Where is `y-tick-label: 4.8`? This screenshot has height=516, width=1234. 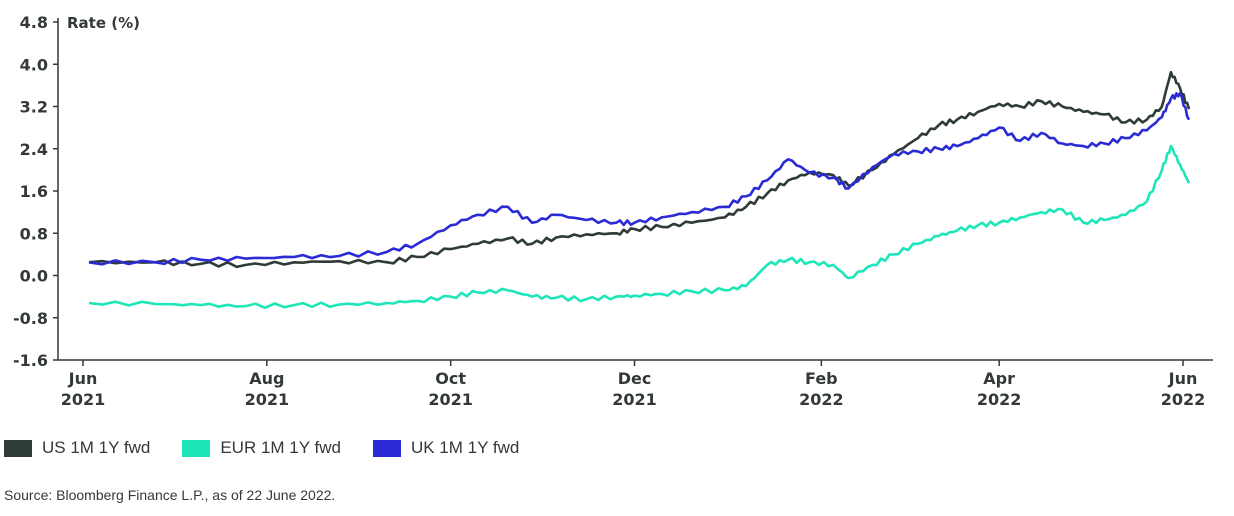
y-tick-label: 4.8 is located at coordinates (34, 22).